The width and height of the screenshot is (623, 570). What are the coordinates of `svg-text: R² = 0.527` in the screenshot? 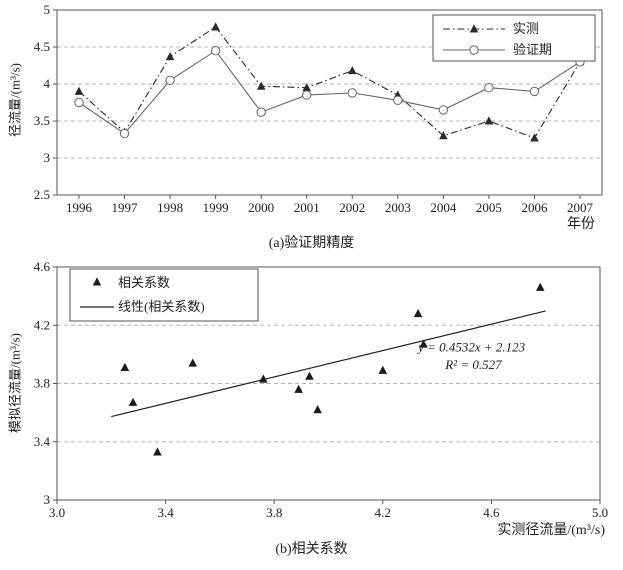 It's located at (473, 364).